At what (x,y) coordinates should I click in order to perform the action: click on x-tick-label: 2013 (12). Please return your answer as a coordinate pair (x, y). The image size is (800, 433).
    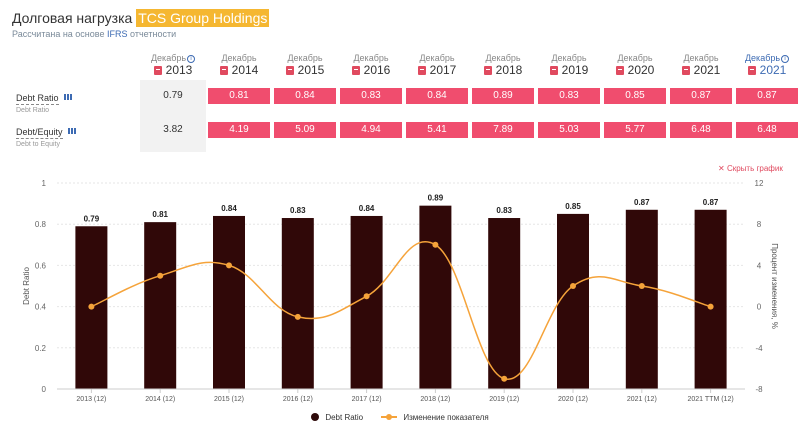
    Looking at the image, I should click on (91, 399).